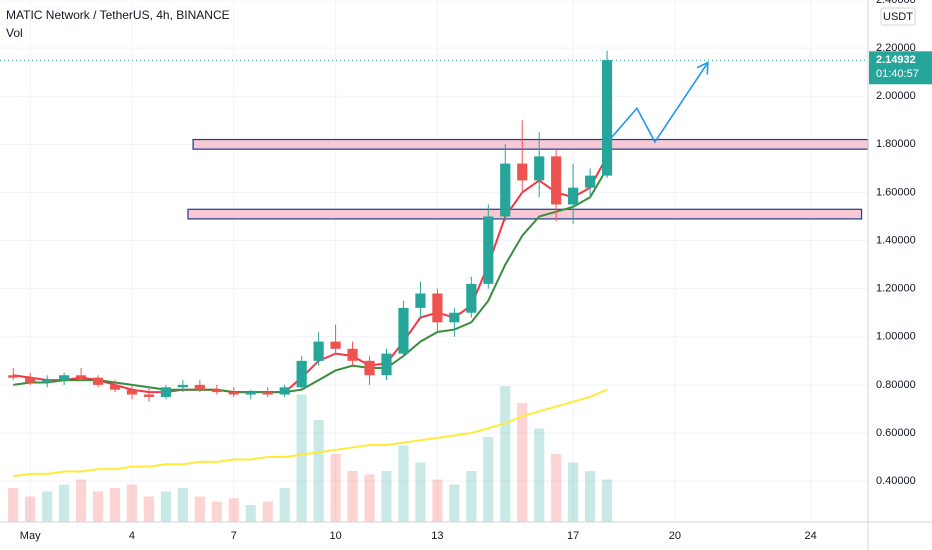  I want to click on x-tick-label: 10, so click(335, 536).